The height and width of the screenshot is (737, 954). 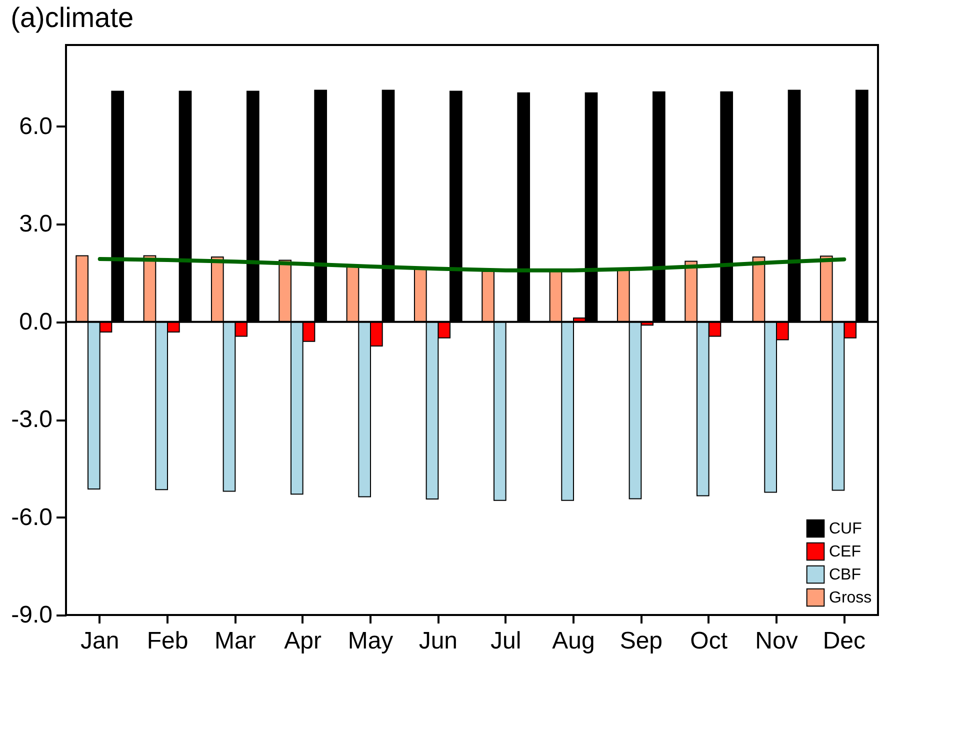 I want to click on y-tick-label: -3.0, so click(x=31, y=420).